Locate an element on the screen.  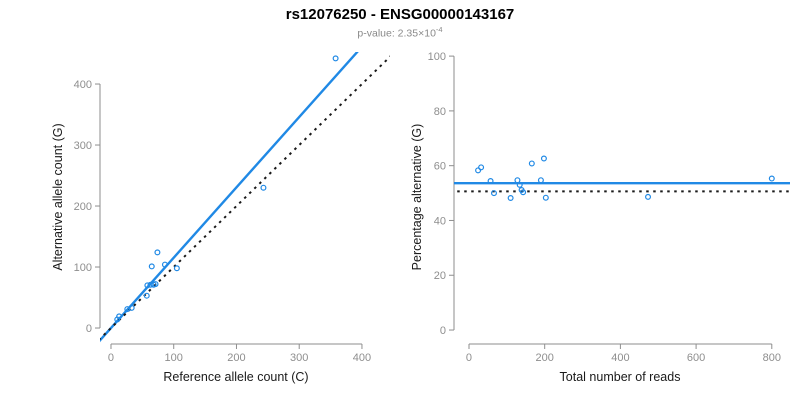
left-x-axis-label: Reference allele count (C) is located at coordinates (236, 377).